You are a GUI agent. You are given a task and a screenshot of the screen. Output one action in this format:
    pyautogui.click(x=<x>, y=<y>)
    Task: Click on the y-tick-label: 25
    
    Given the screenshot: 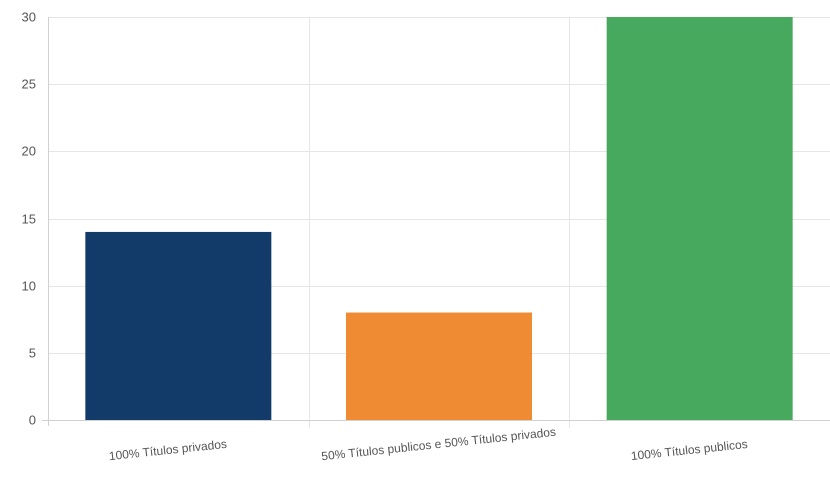 What is the action you would take?
    pyautogui.click(x=29, y=84)
    